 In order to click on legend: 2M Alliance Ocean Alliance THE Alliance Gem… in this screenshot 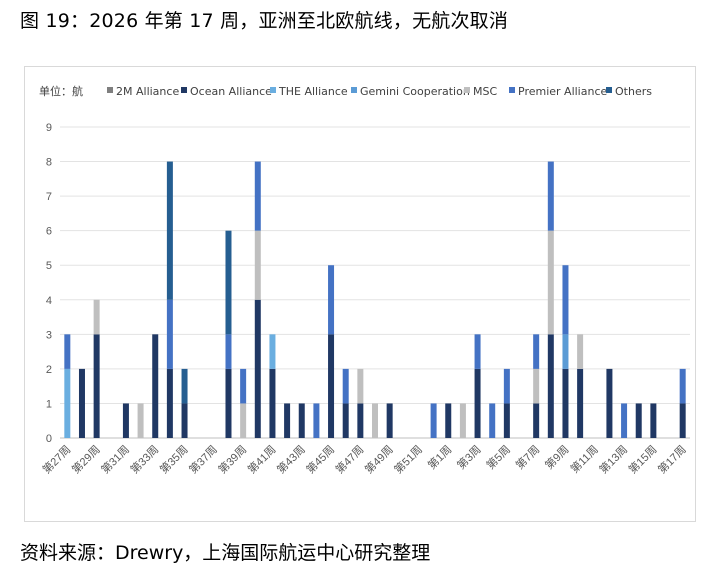, I will do `click(379, 91)`.